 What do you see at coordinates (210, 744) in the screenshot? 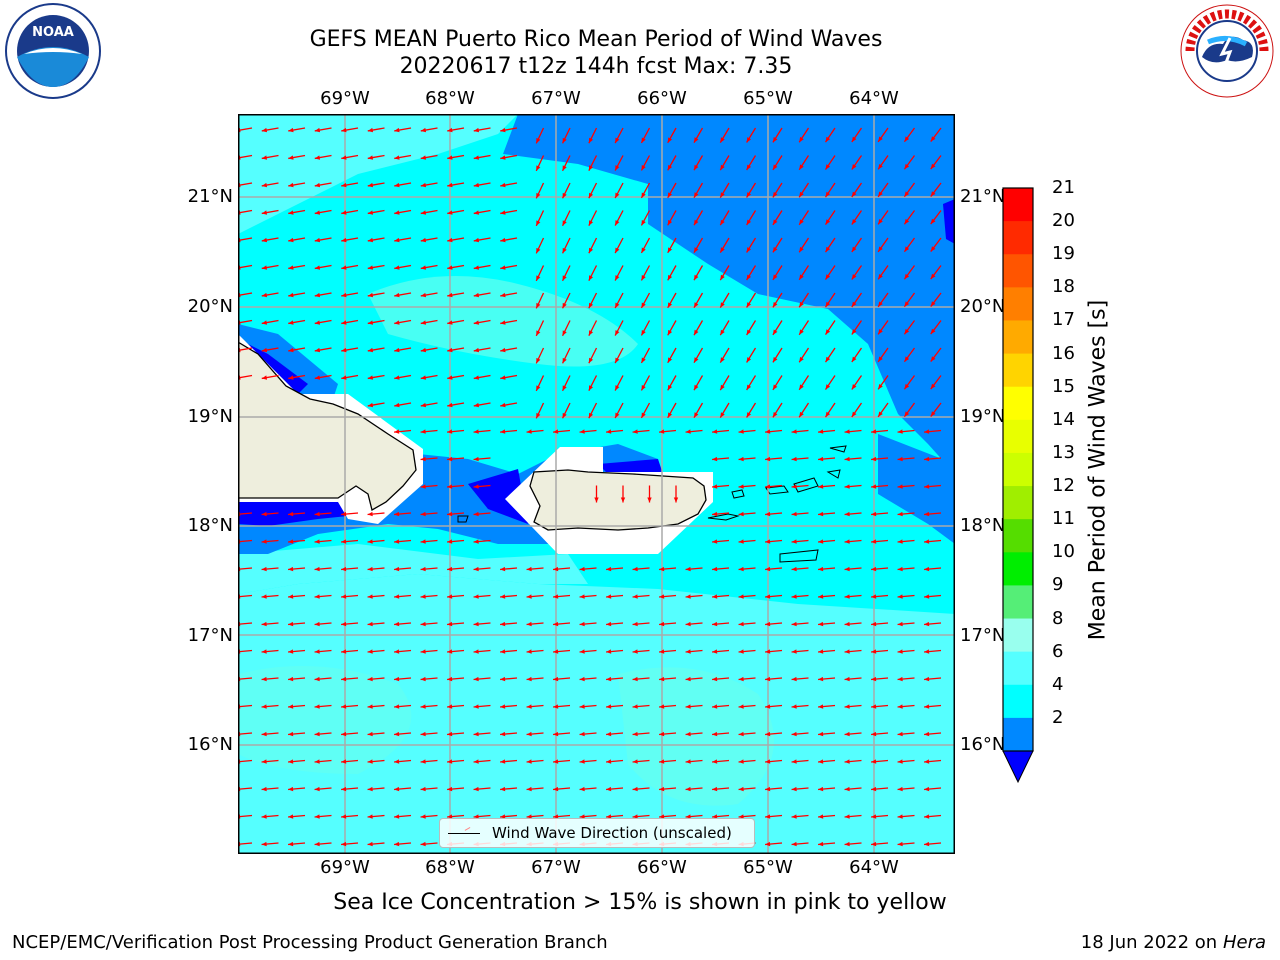
I see `lat-label-left-16n: 16°N` at bounding box center [210, 744].